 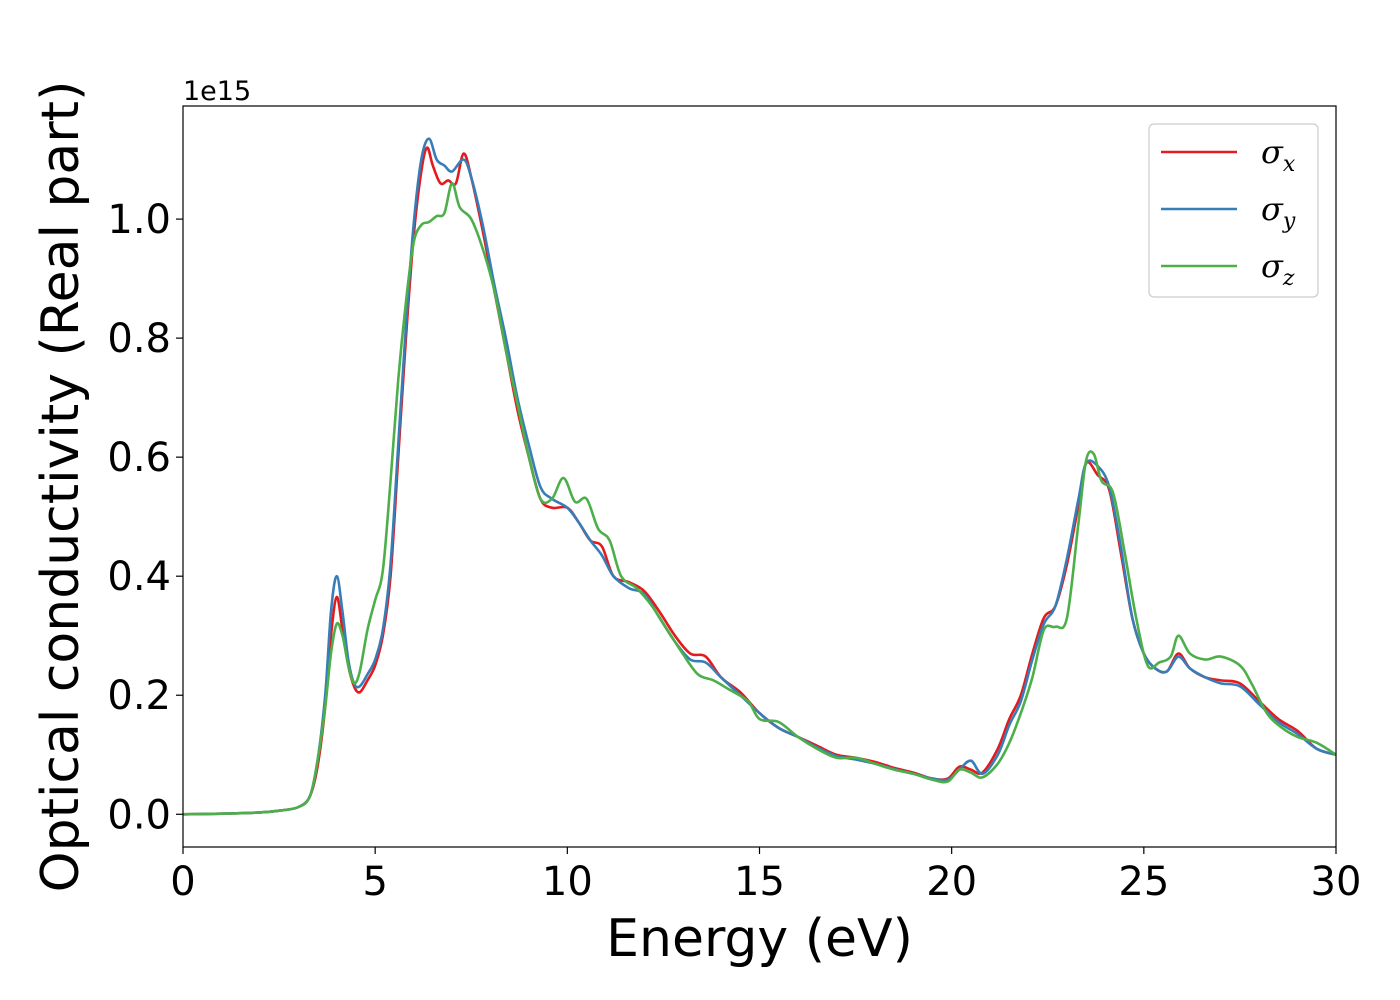 What do you see at coordinates (139, 696) in the screenshot?
I see `y-tick-label: 0.2` at bounding box center [139, 696].